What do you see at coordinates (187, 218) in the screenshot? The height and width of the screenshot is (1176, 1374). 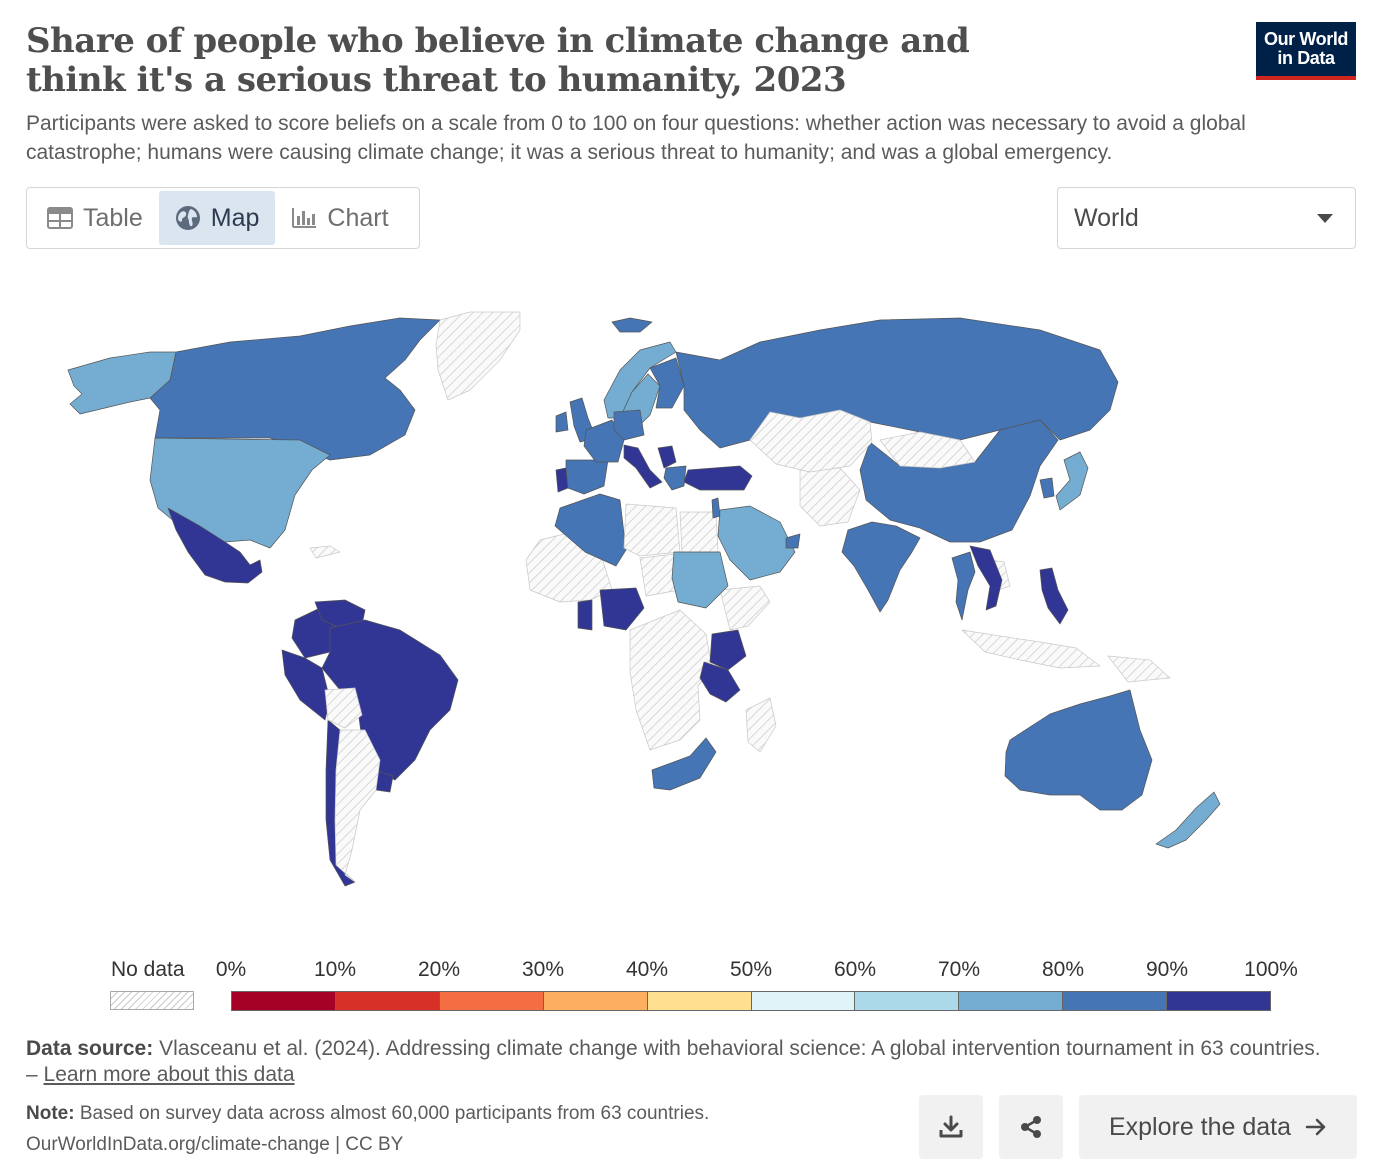 I see `globe-icon` at bounding box center [187, 218].